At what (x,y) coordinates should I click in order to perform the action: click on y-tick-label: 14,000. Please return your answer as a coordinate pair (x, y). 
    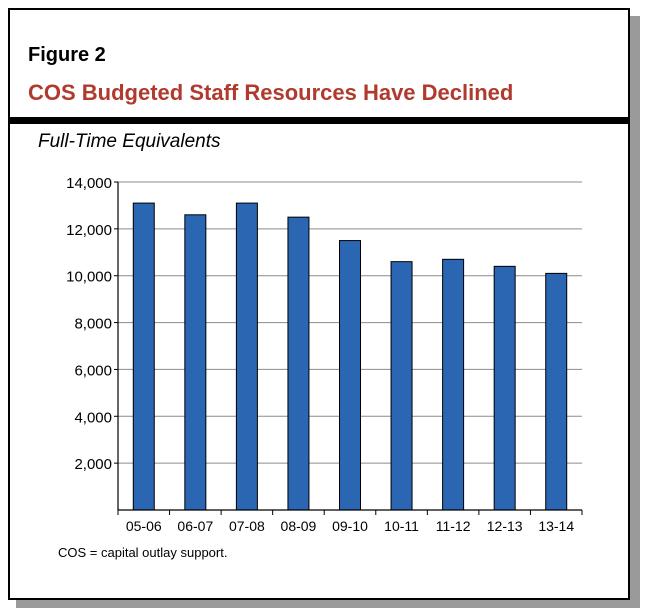
    Looking at the image, I should click on (89, 183).